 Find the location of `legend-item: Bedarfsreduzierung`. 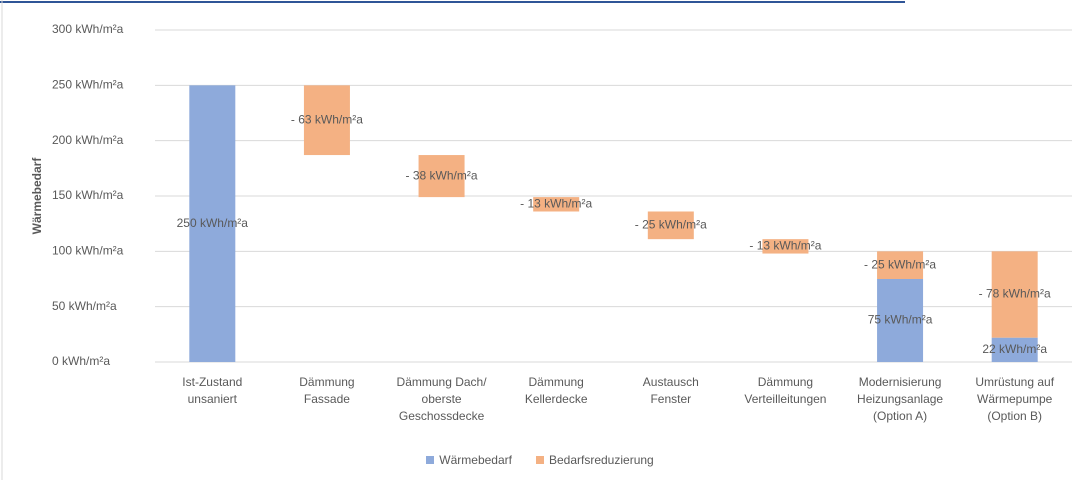

legend-item: Bedarfsreduzierung is located at coordinates (594, 460).